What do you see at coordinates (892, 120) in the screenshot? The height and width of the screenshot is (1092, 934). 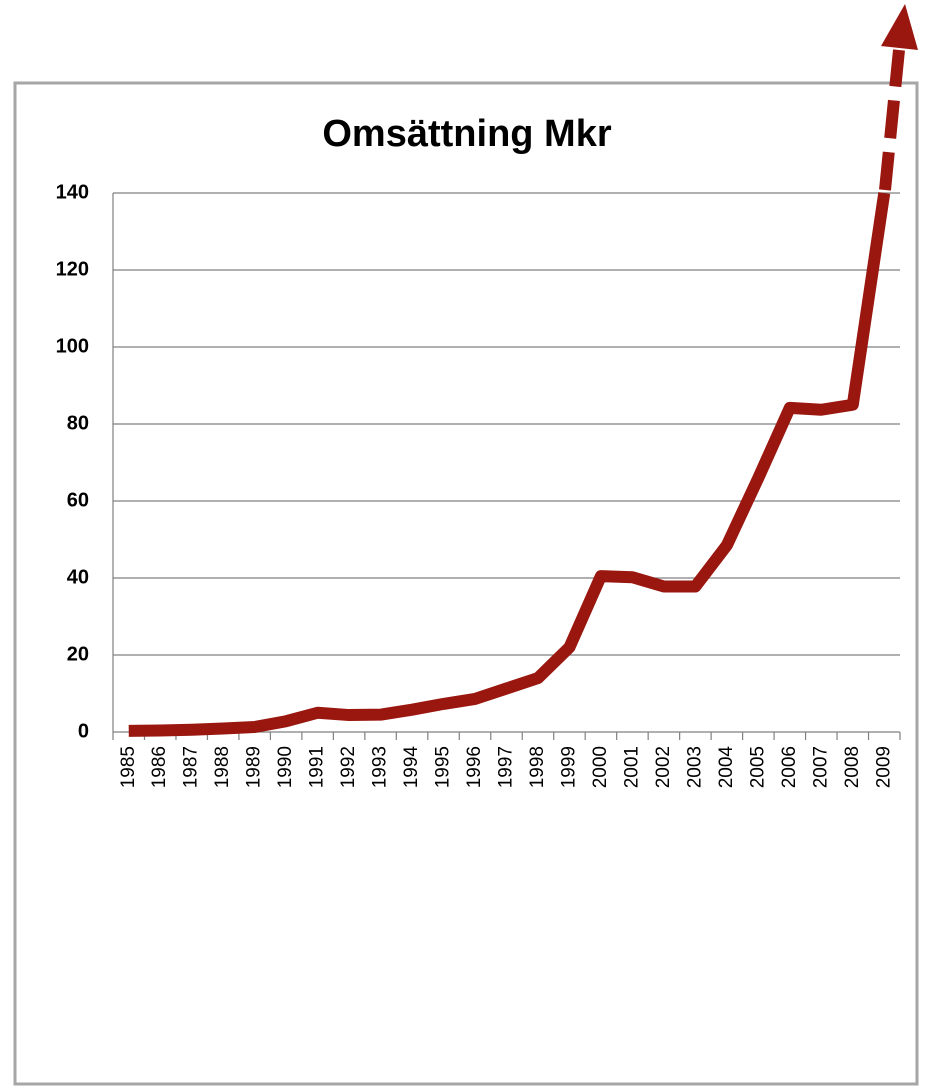 I see `trend-arrow-shaft` at bounding box center [892, 120].